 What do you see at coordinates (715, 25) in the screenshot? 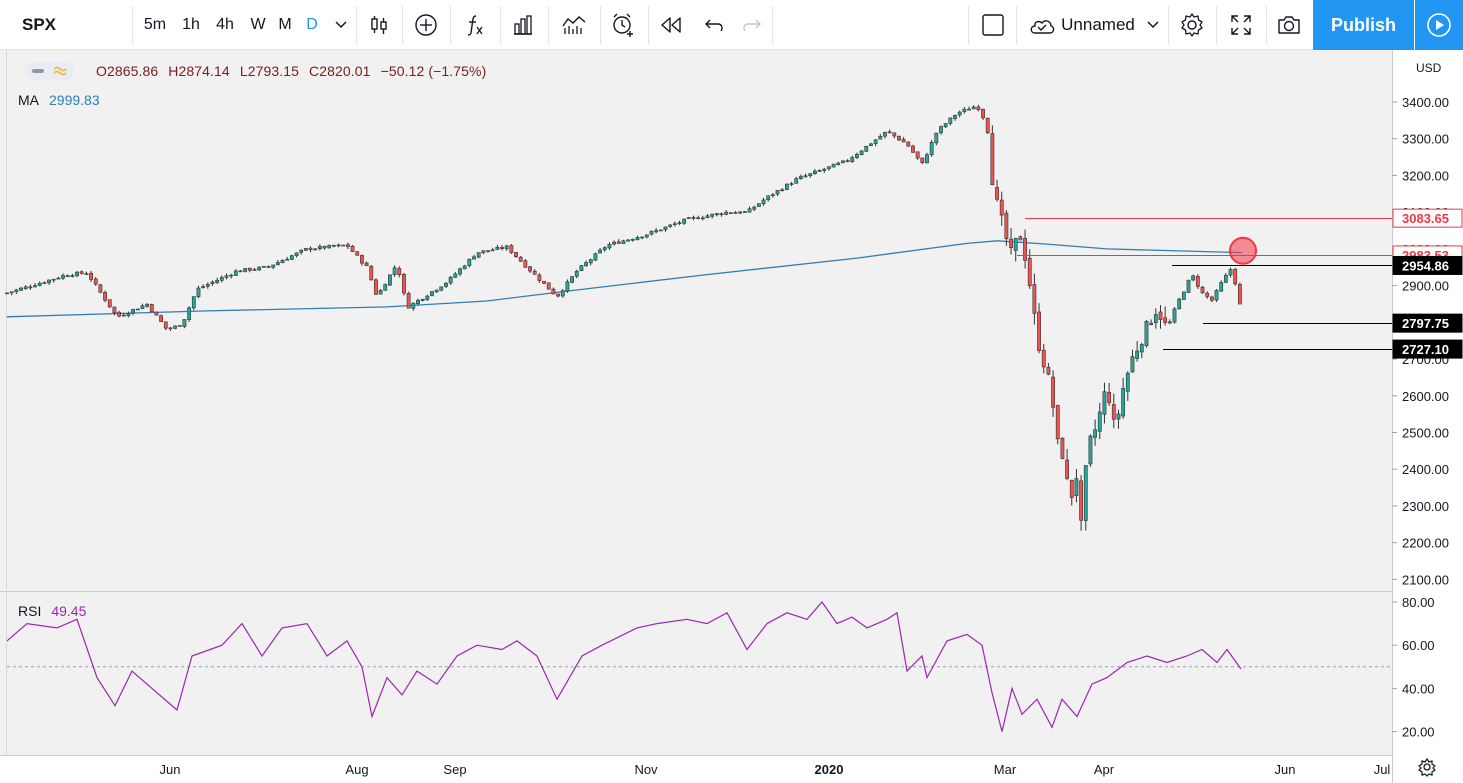
I see `undo-icon` at bounding box center [715, 25].